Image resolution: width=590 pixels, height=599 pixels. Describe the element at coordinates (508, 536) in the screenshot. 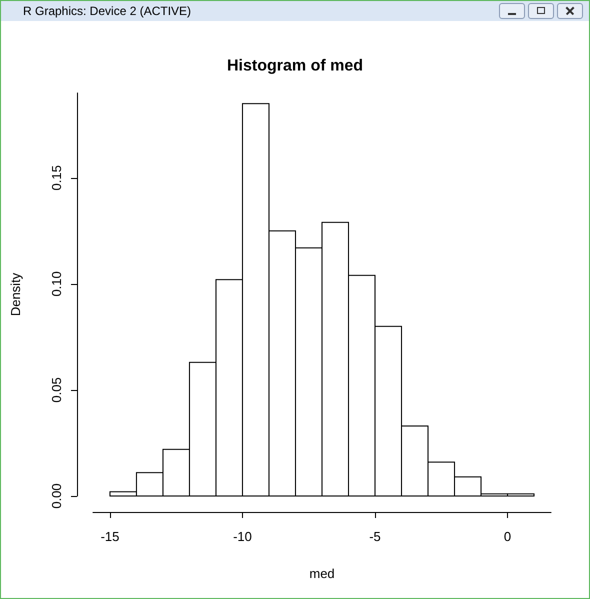

I see `x-tick-label: 0` at that location.